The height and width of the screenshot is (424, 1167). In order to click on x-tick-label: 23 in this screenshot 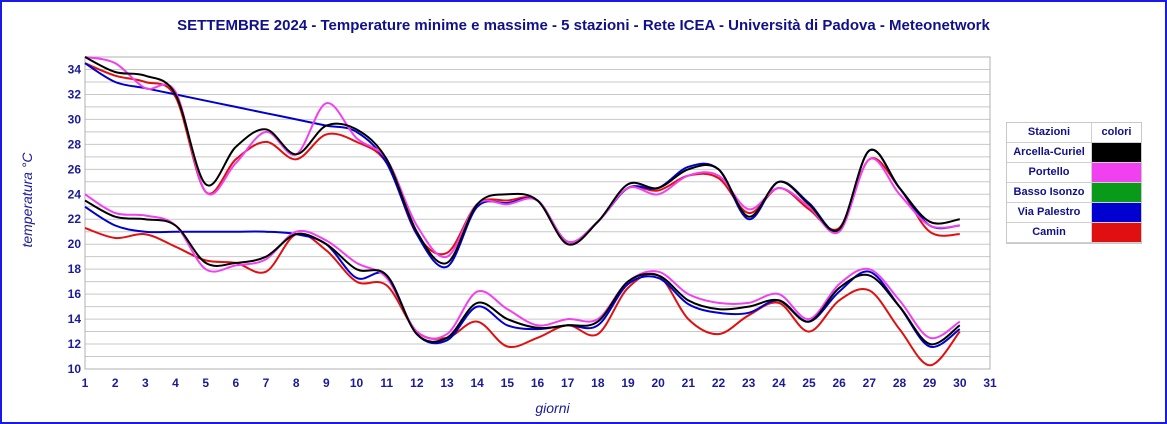, I will do `click(749, 383)`.